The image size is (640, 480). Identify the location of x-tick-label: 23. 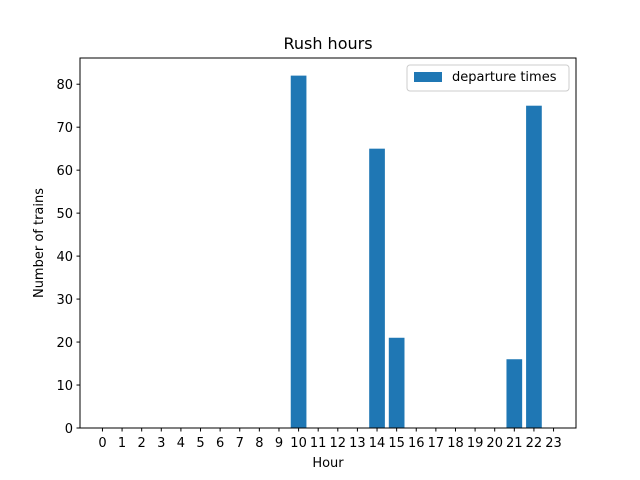
(553, 443).